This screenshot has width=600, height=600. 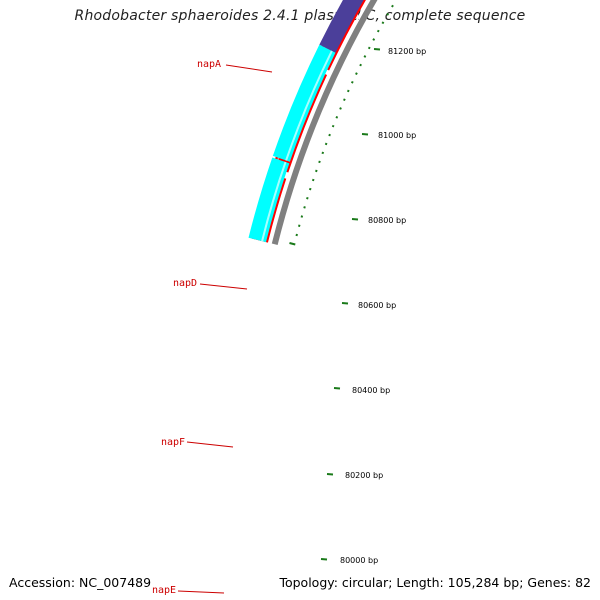 I want to click on gene-label-leader-napF, so click(x=210, y=444).